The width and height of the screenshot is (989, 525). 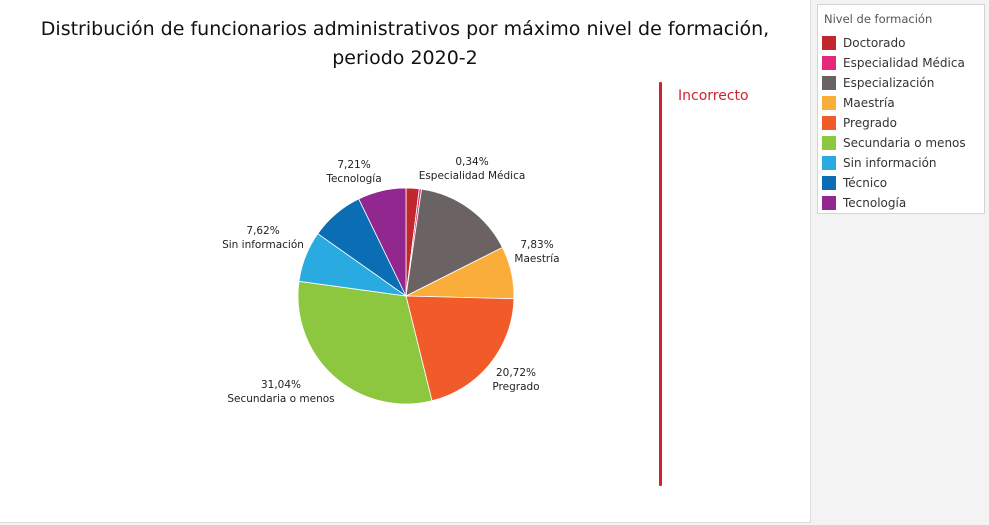 I want to click on legend-item: Pregrado, so click(x=901, y=123).